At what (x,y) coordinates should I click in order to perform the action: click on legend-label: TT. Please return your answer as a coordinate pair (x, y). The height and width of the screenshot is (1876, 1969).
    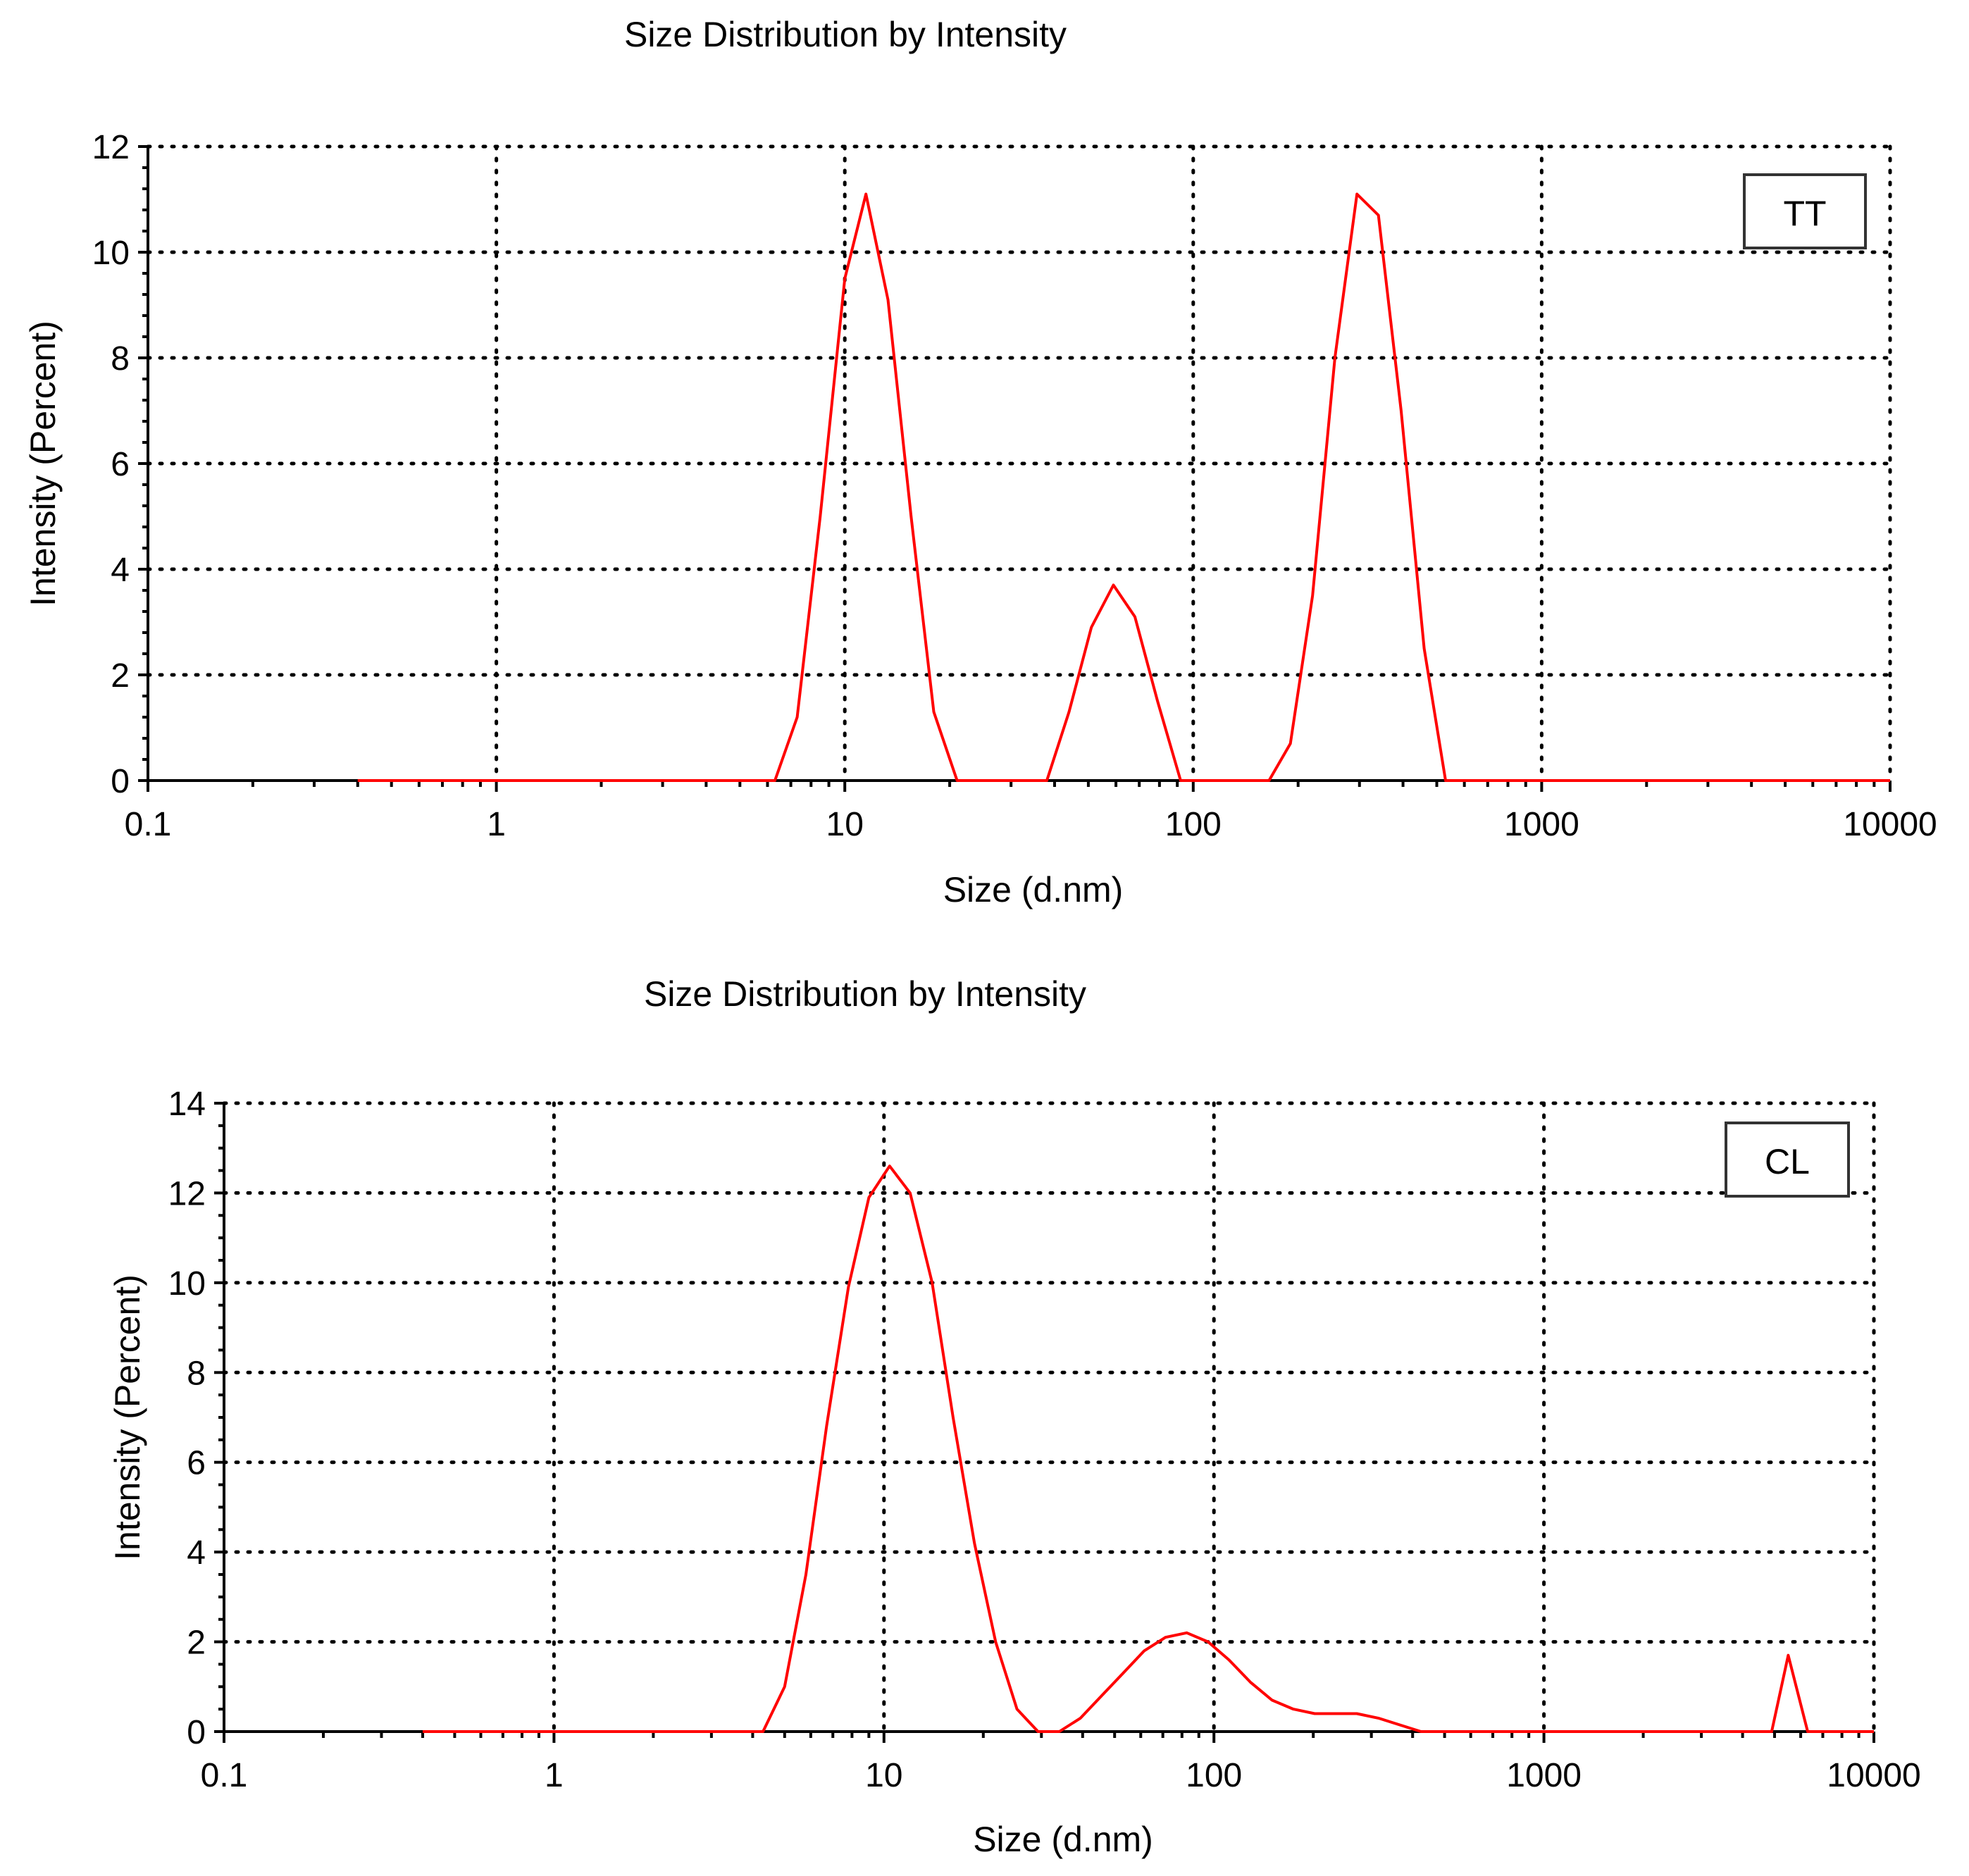
    Looking at the image, I should click on (1804, 213).